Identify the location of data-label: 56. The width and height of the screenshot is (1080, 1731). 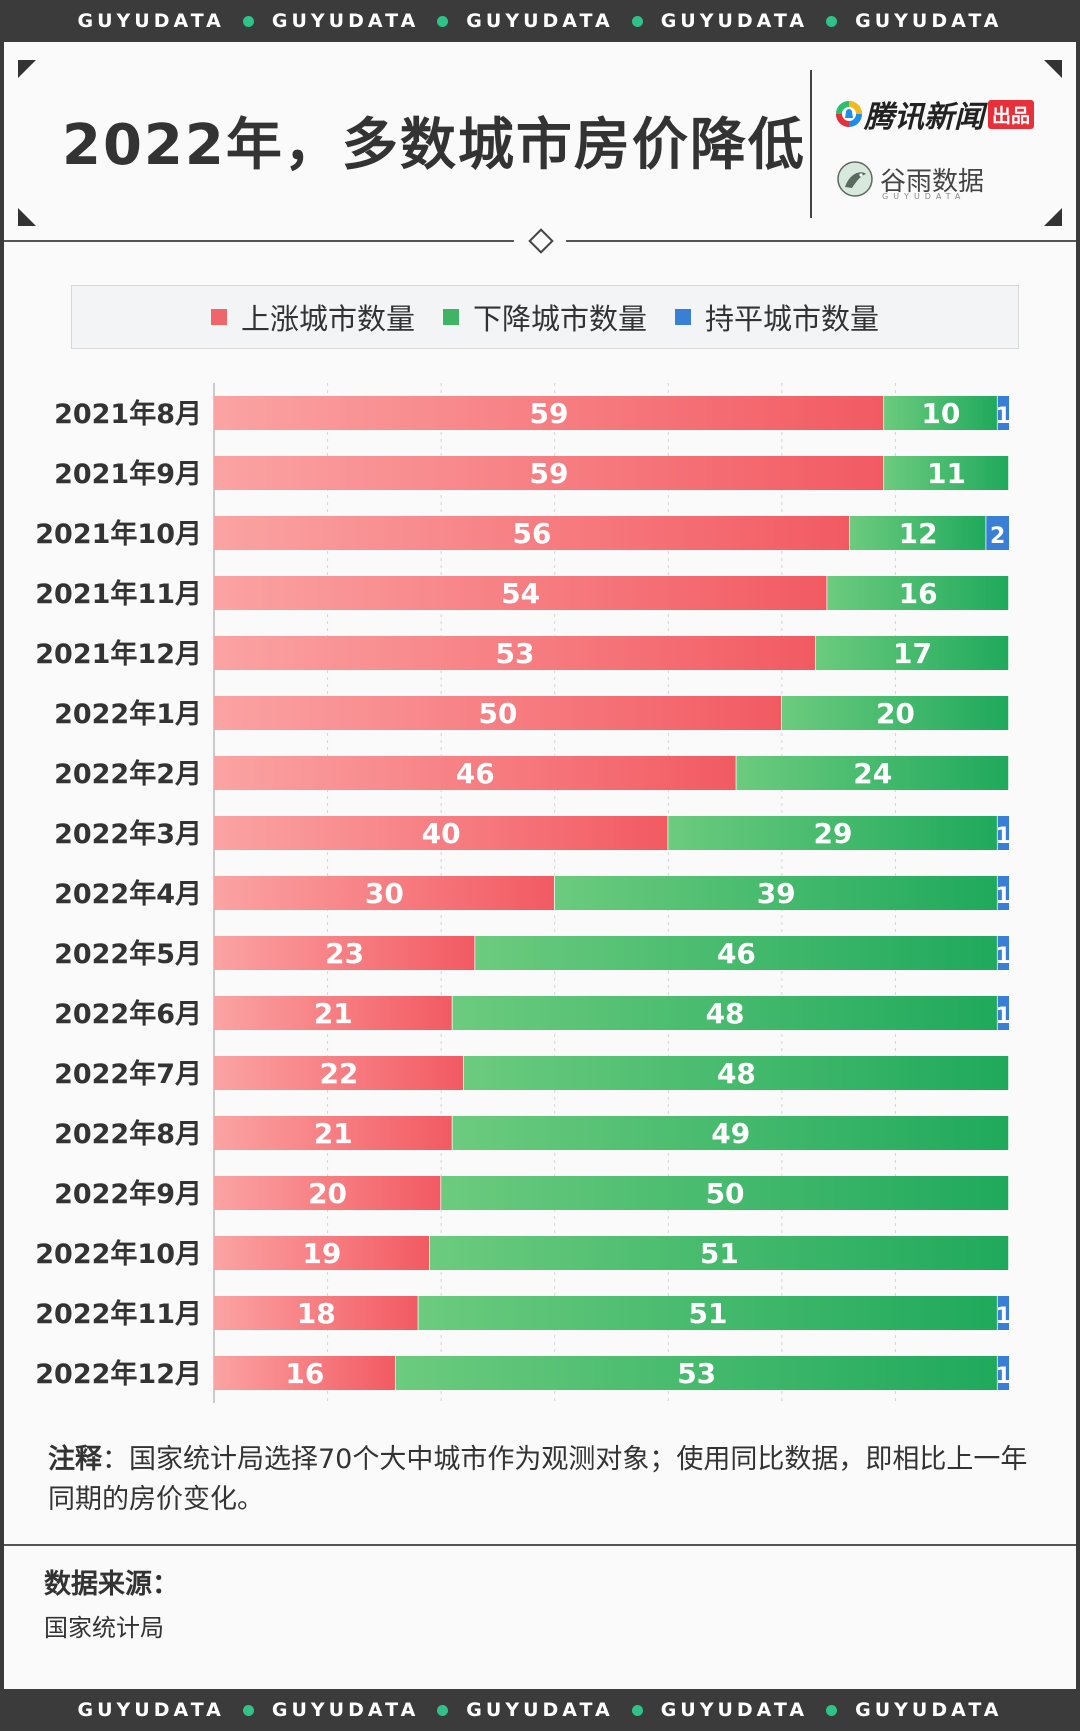
(532, 533).